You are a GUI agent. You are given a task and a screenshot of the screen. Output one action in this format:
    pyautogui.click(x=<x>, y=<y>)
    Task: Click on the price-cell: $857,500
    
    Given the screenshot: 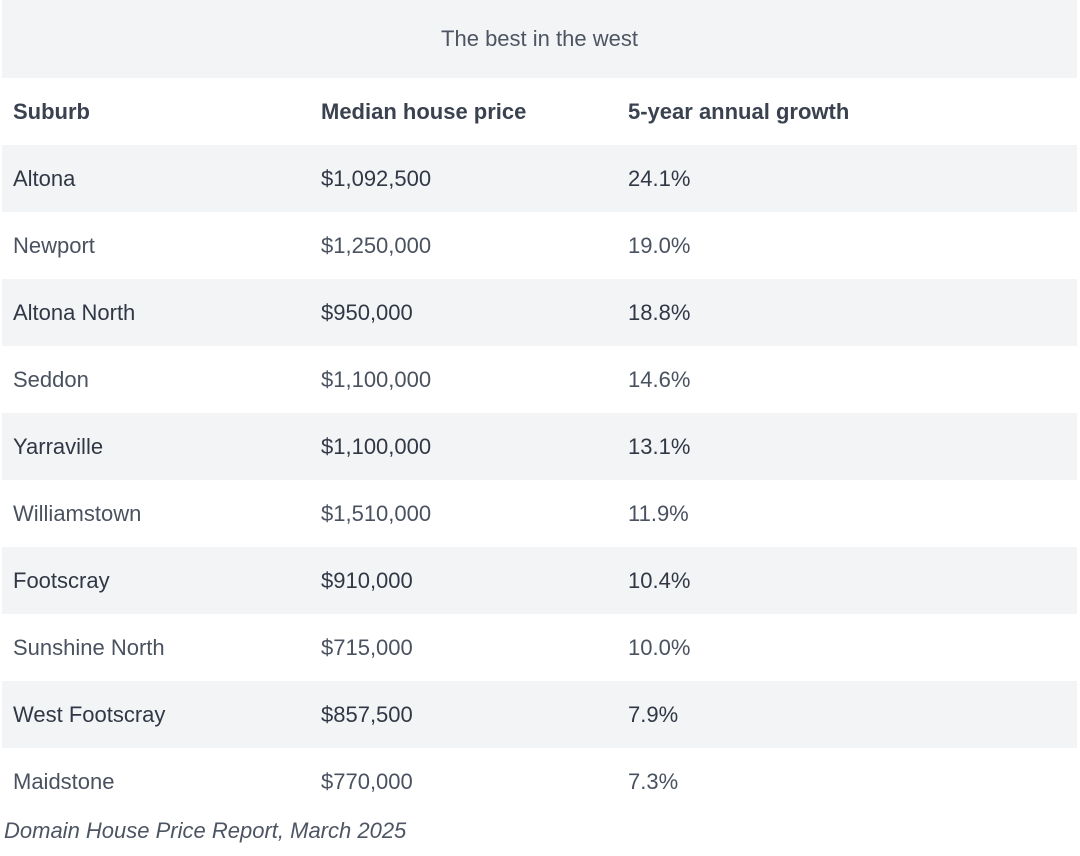 What is the action you would take?
    pyautogui.click(x=463, y=714)
    